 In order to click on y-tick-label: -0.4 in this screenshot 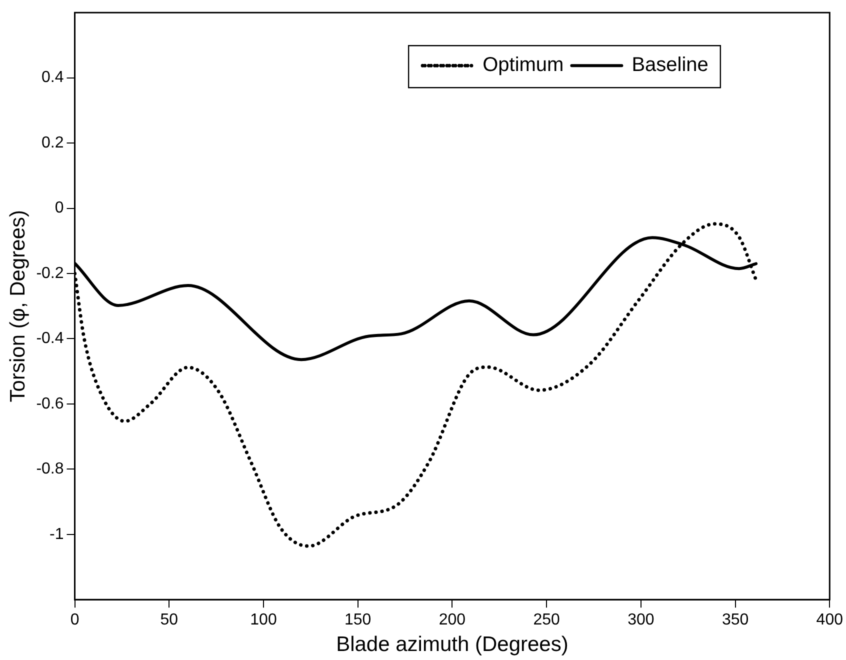, I will do `click(50, 339)`.